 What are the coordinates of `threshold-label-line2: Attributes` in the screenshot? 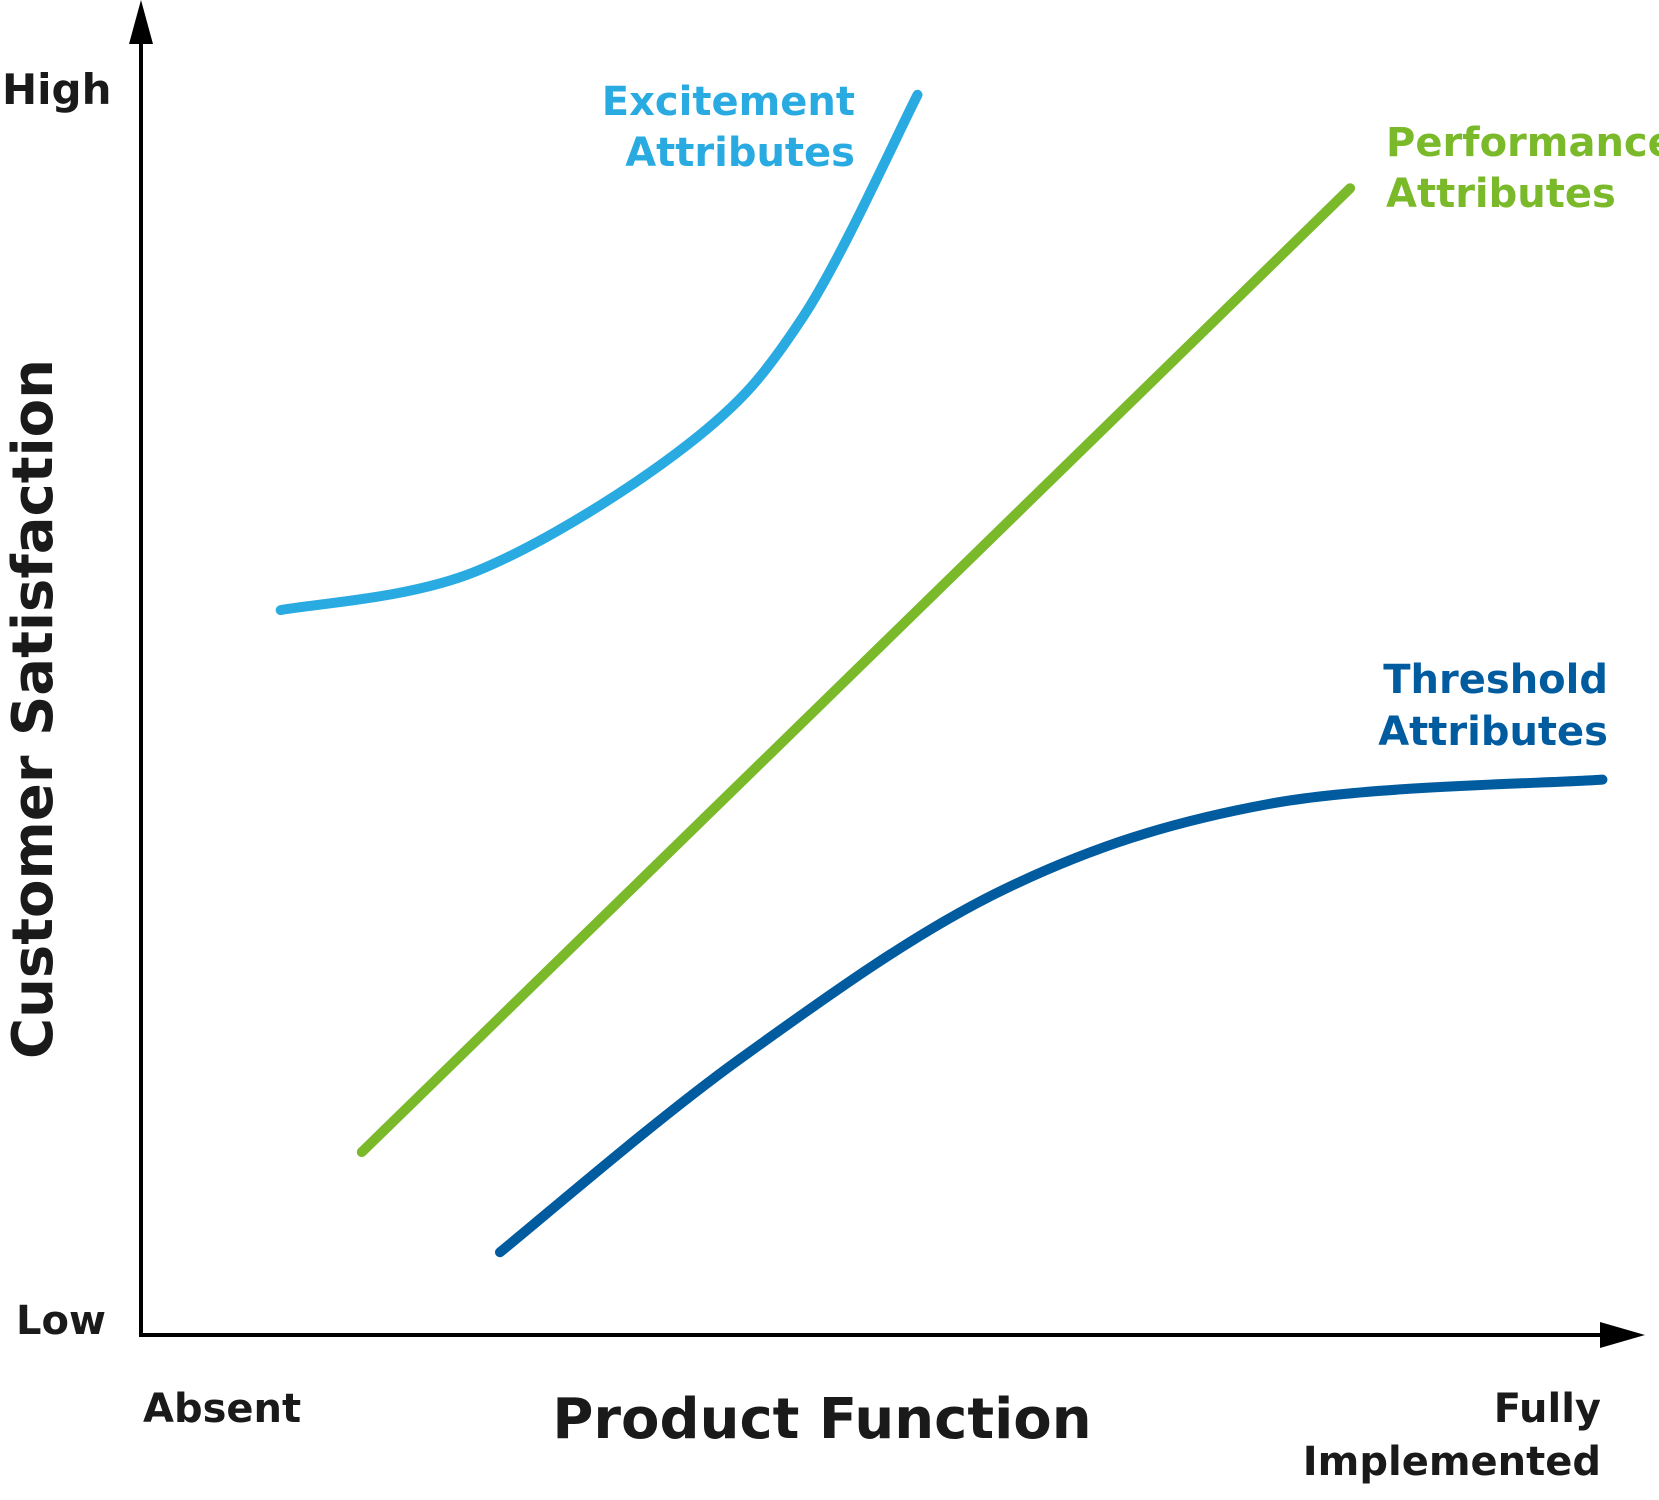 It's located at (1493, 732).